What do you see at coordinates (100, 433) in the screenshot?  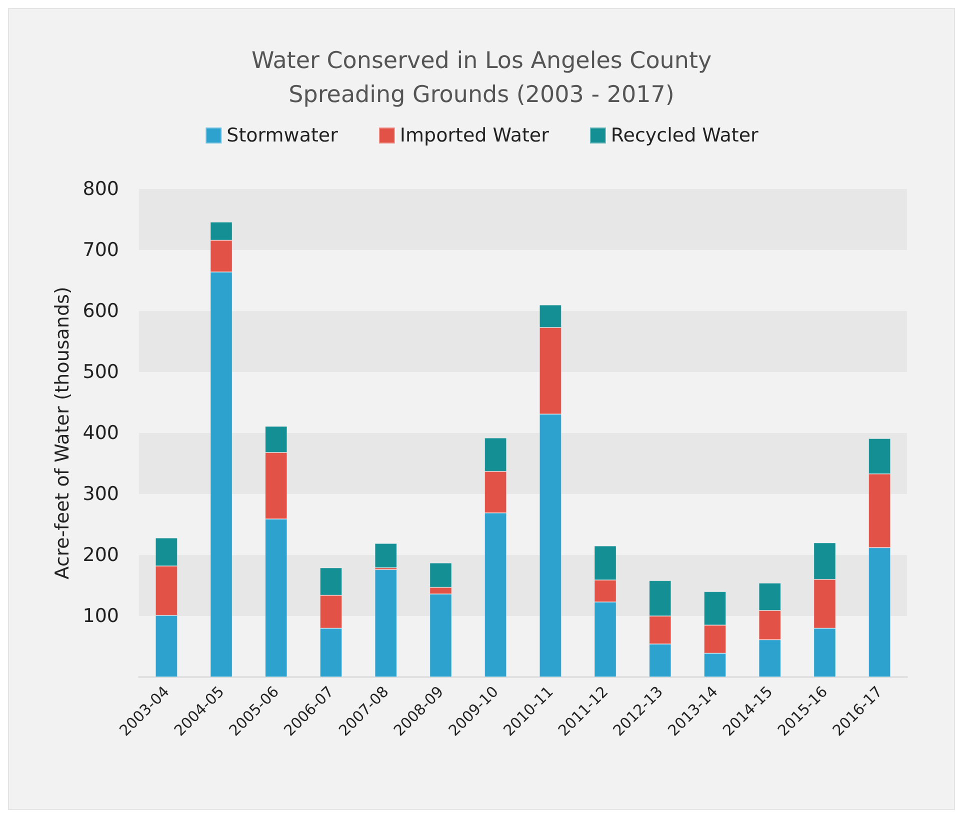 I see `y-tick-label: 400` at bounding box center [100, 433].